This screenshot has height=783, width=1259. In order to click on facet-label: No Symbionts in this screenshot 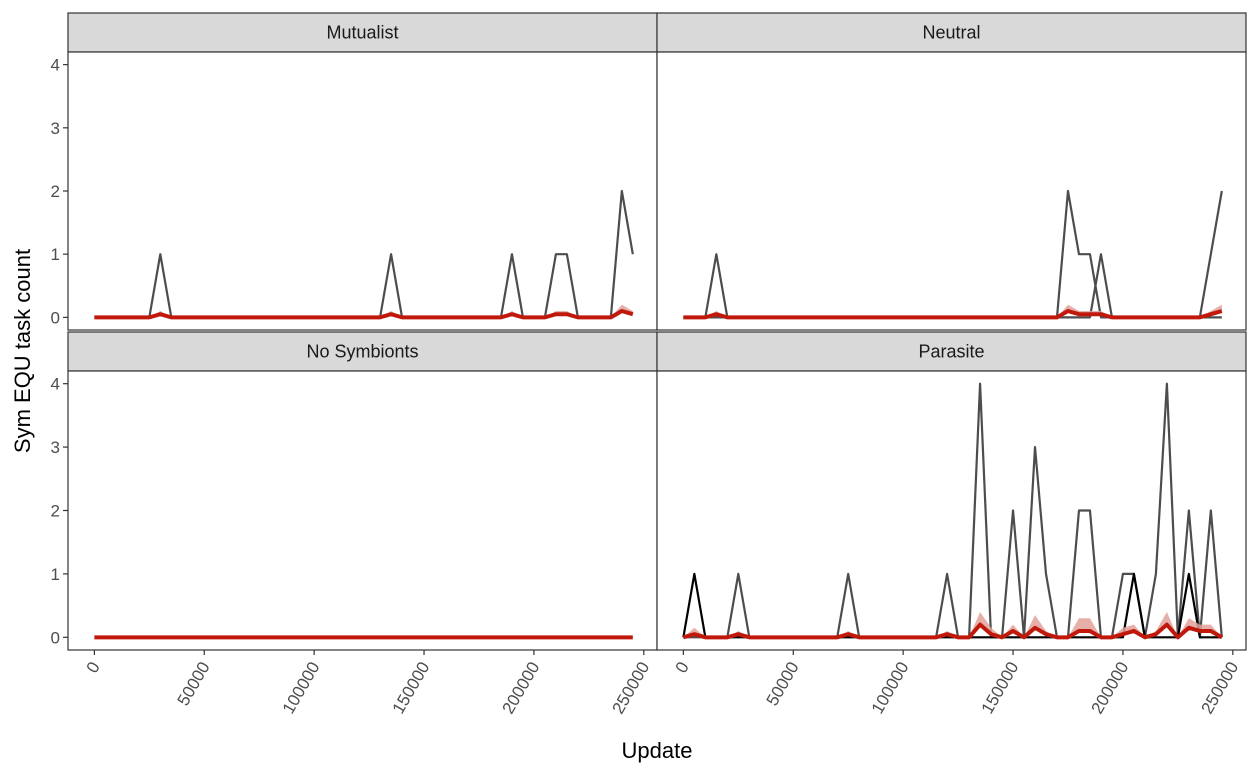, I will do `click(362, 352)`.